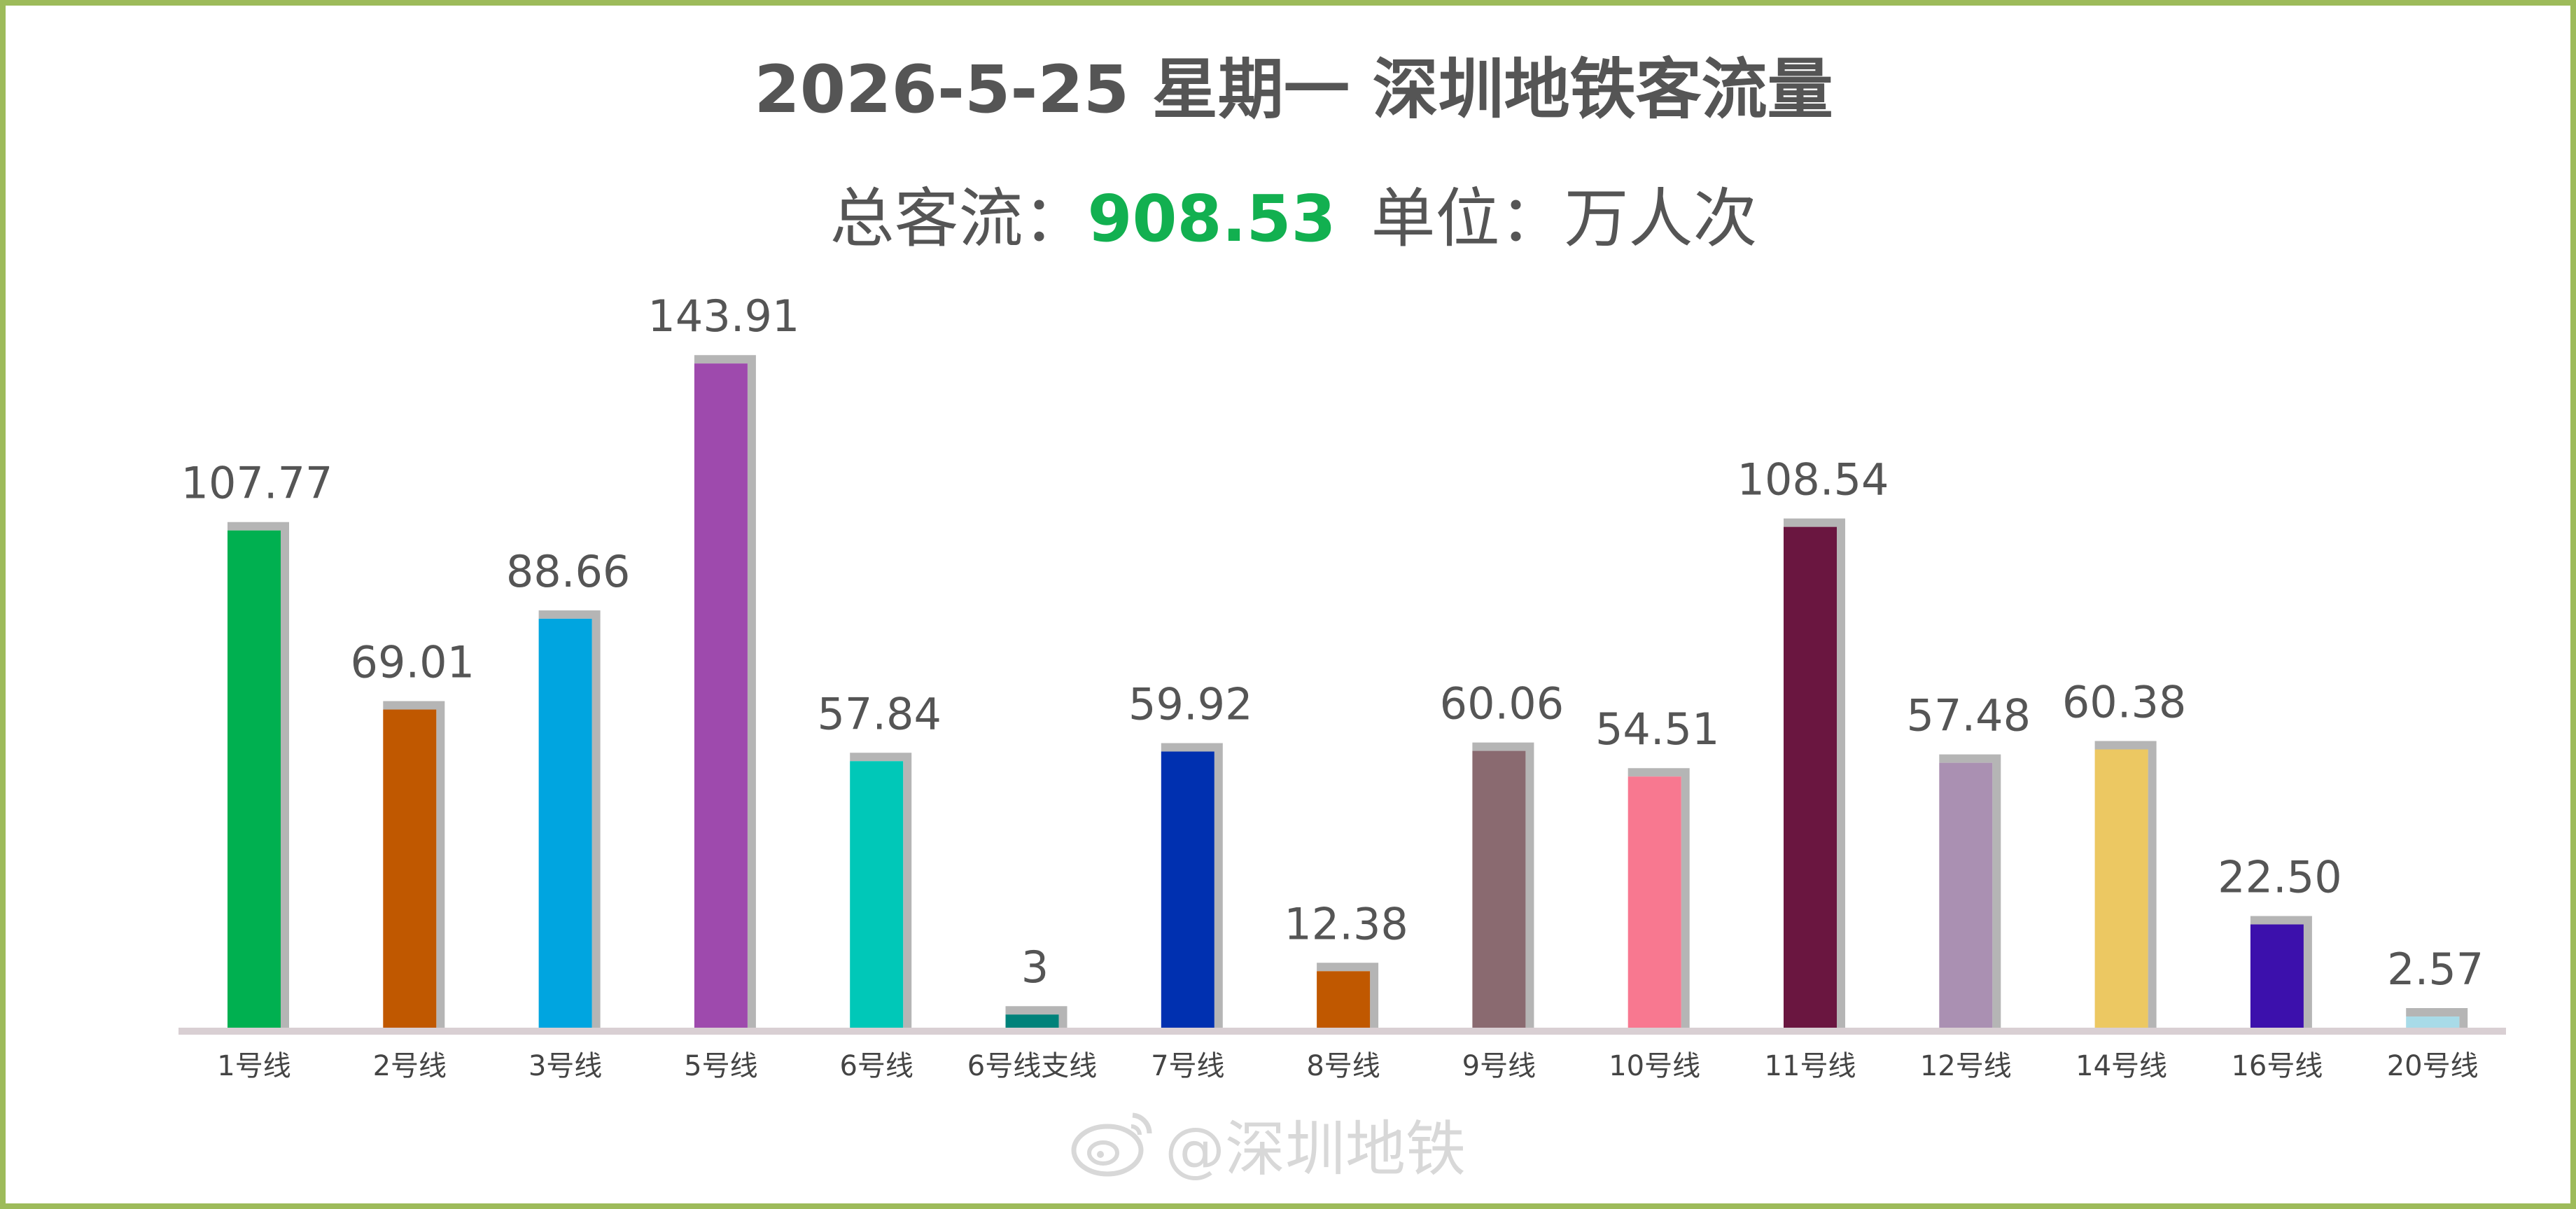  What do you see at coordinates (2124, 701) in the screenshot?
I see `bar-value-label: 60.38` at bounding box center [2124, 701].